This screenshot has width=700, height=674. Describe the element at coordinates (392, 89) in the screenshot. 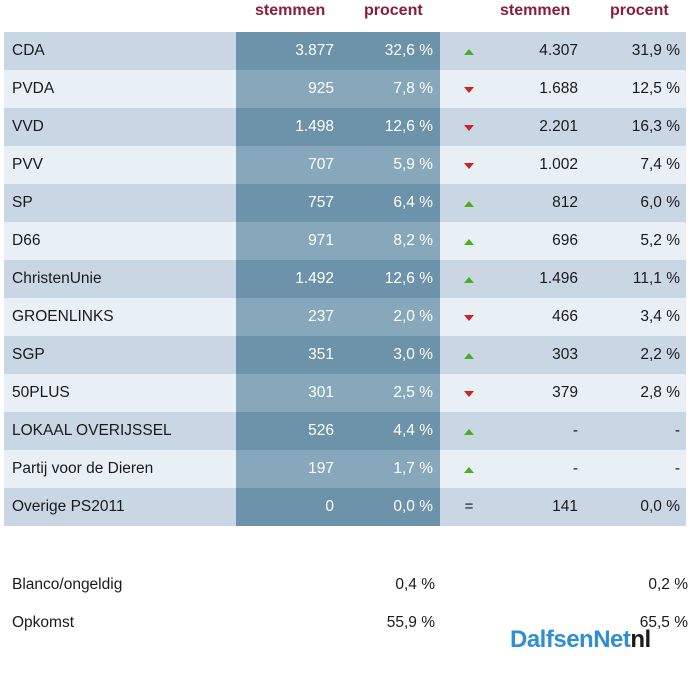

I see `percent-current: 7,8 %` at that location.